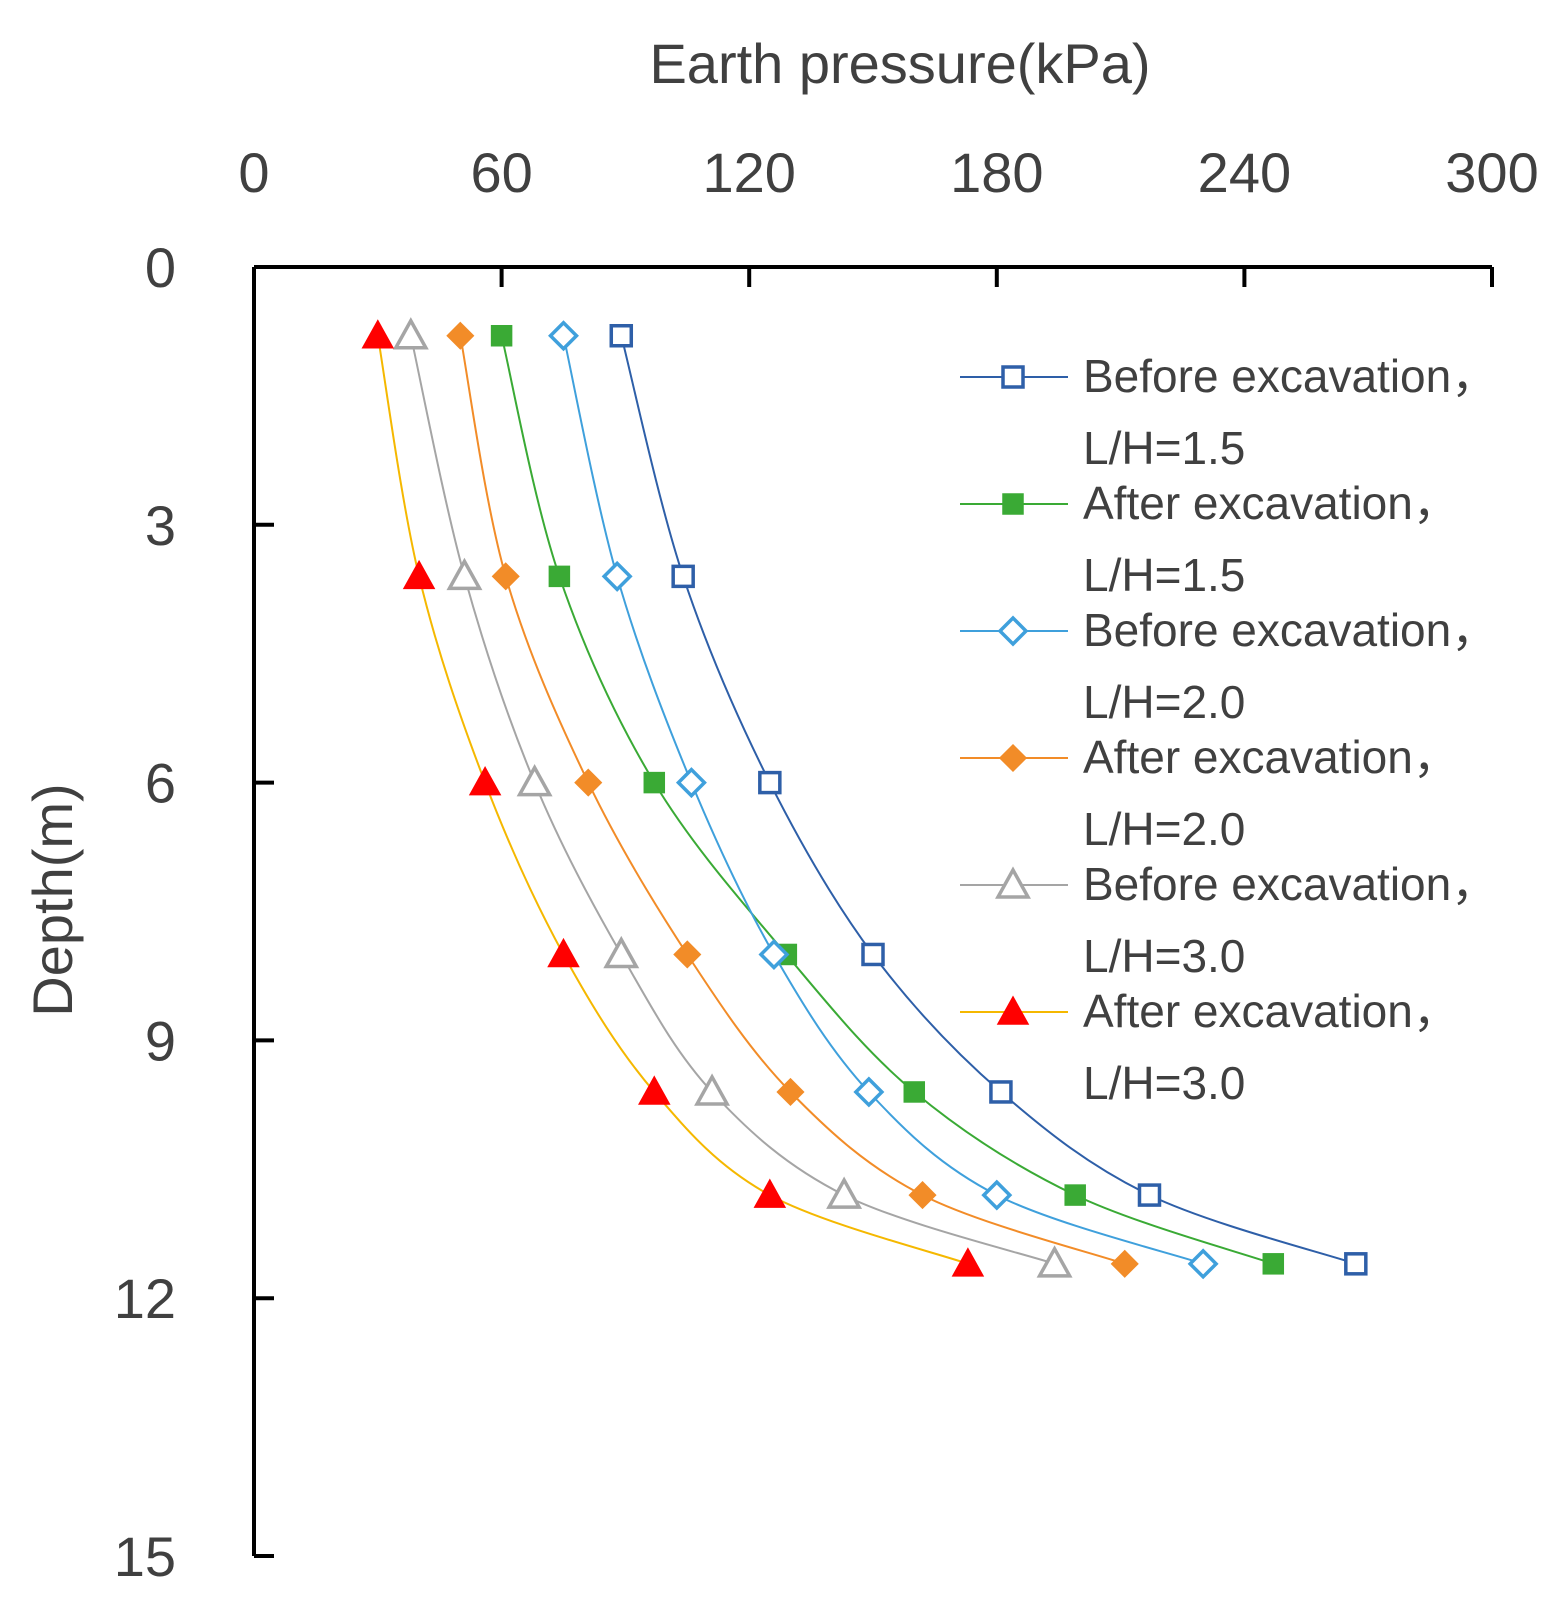  I want to click on x-tick-label: 180, so click(996, 172).